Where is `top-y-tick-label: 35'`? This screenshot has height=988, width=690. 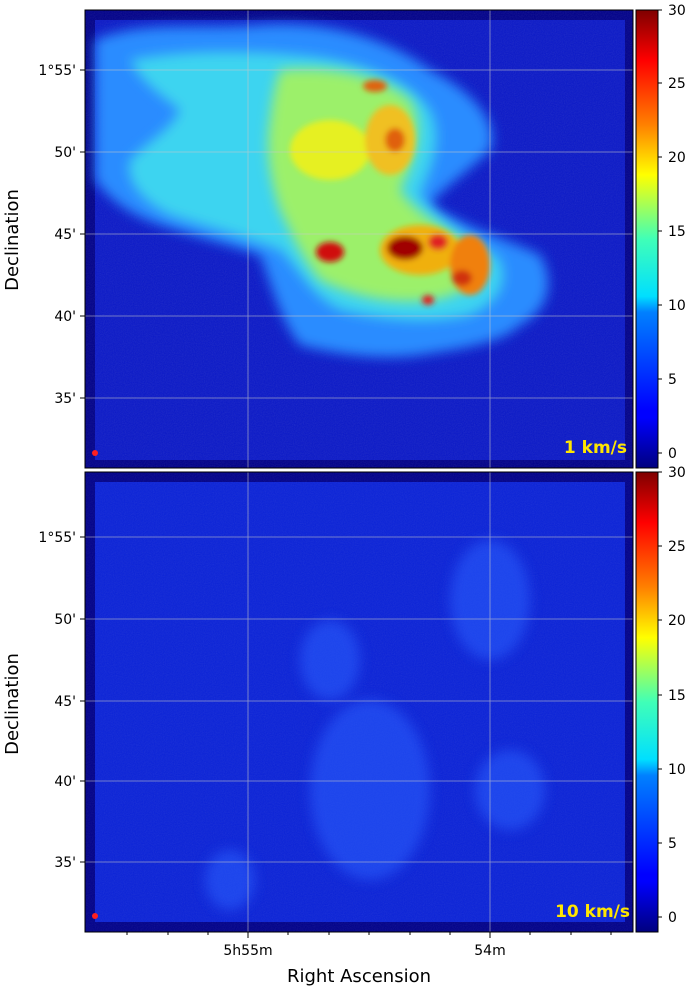
top-y-tick-label: 35' is located at coordinates (65, 399).